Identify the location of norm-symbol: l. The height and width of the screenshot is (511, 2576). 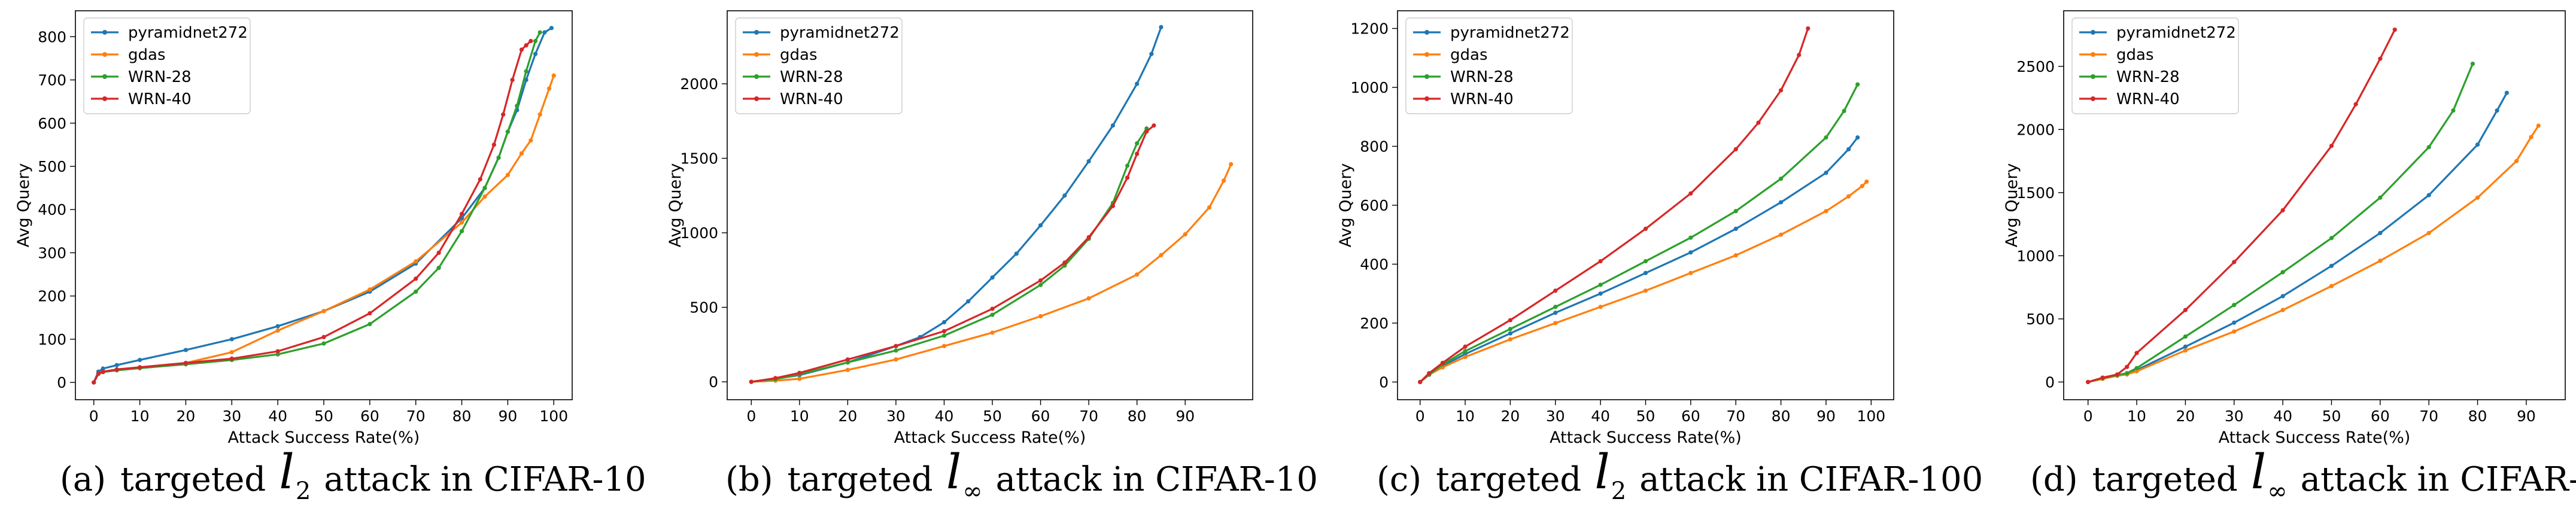
(2259, 472).